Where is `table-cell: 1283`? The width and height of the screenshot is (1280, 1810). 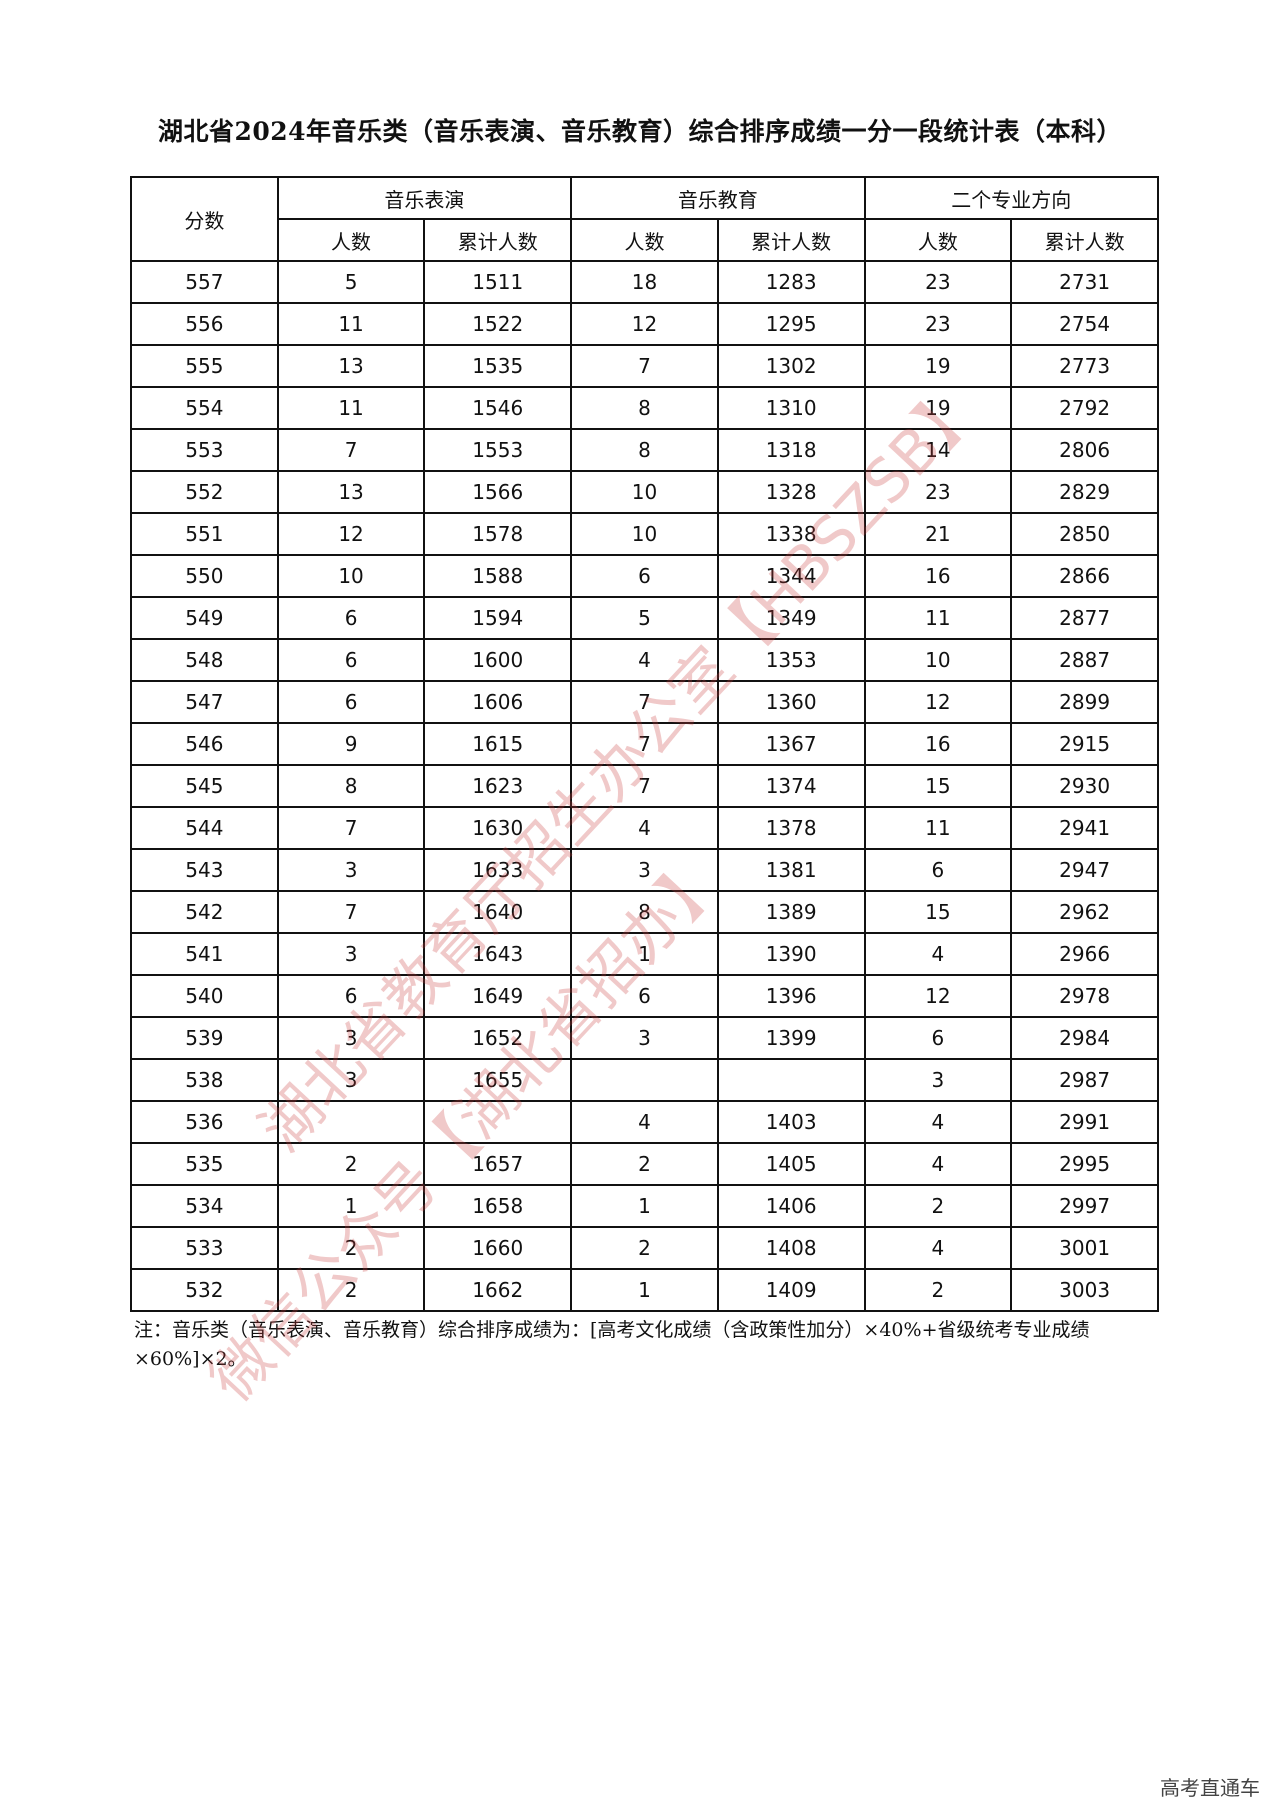 table-cell: 1283 is located at coordinates (791, 282).